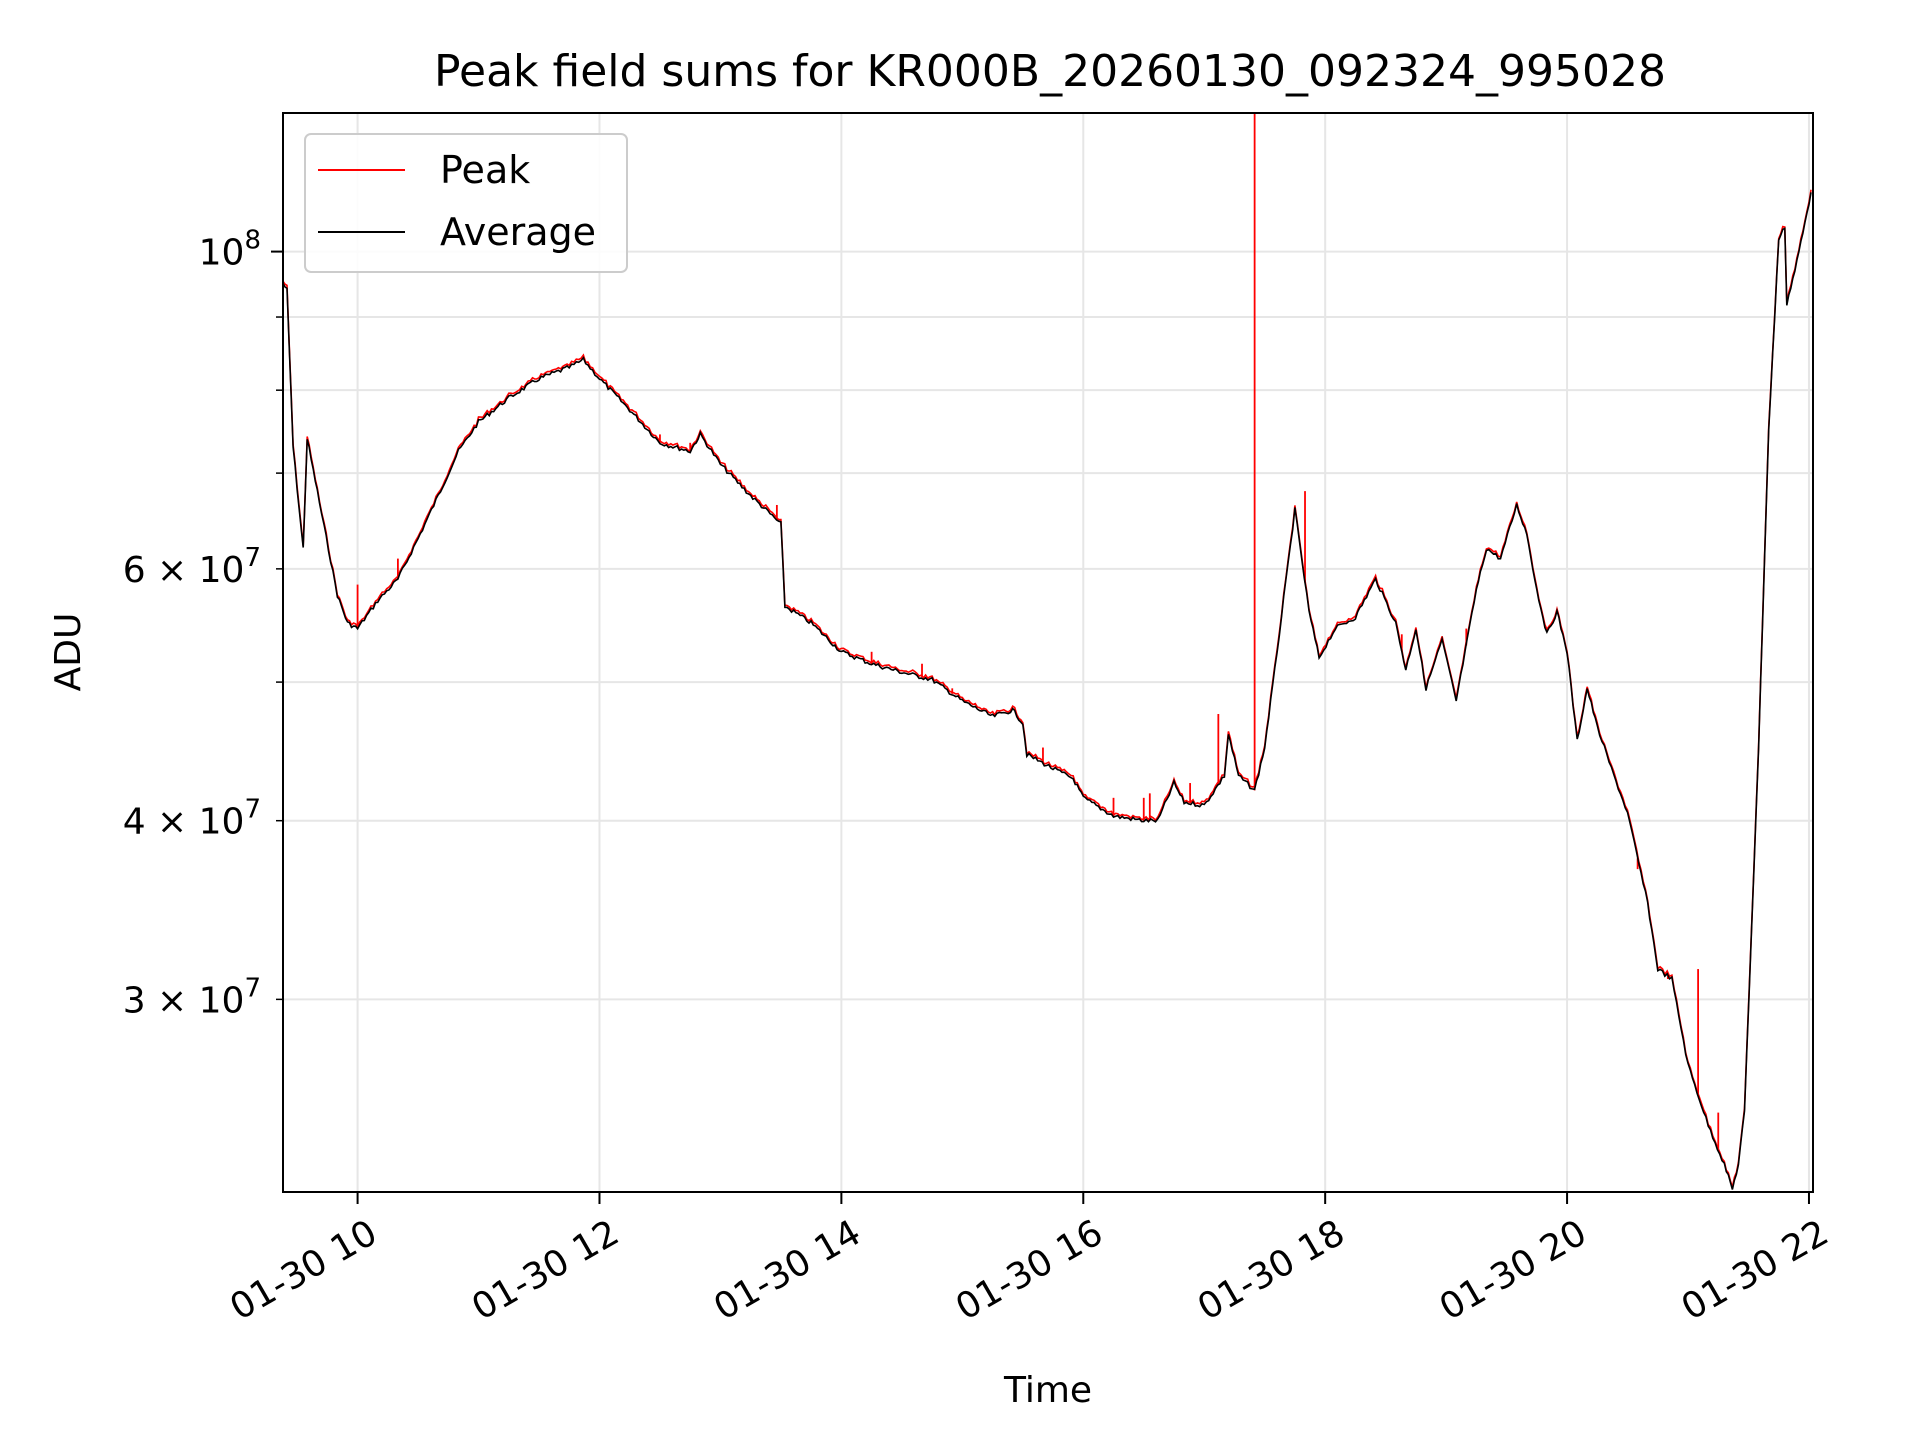 The image size is (1920, 1440). Describe the element at coordinates (68, 652) in the screenshot. I see `y-axis-label: ADU` at that location.